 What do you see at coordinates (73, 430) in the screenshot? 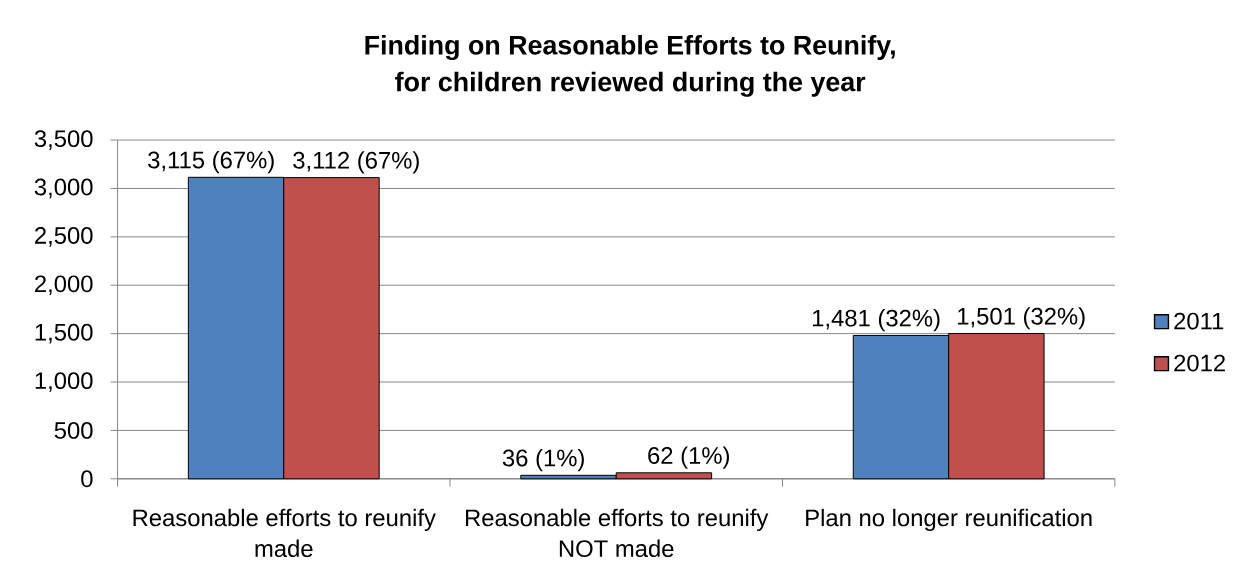
I see `y-tick-label: 500` at bounding box center [73, 430].